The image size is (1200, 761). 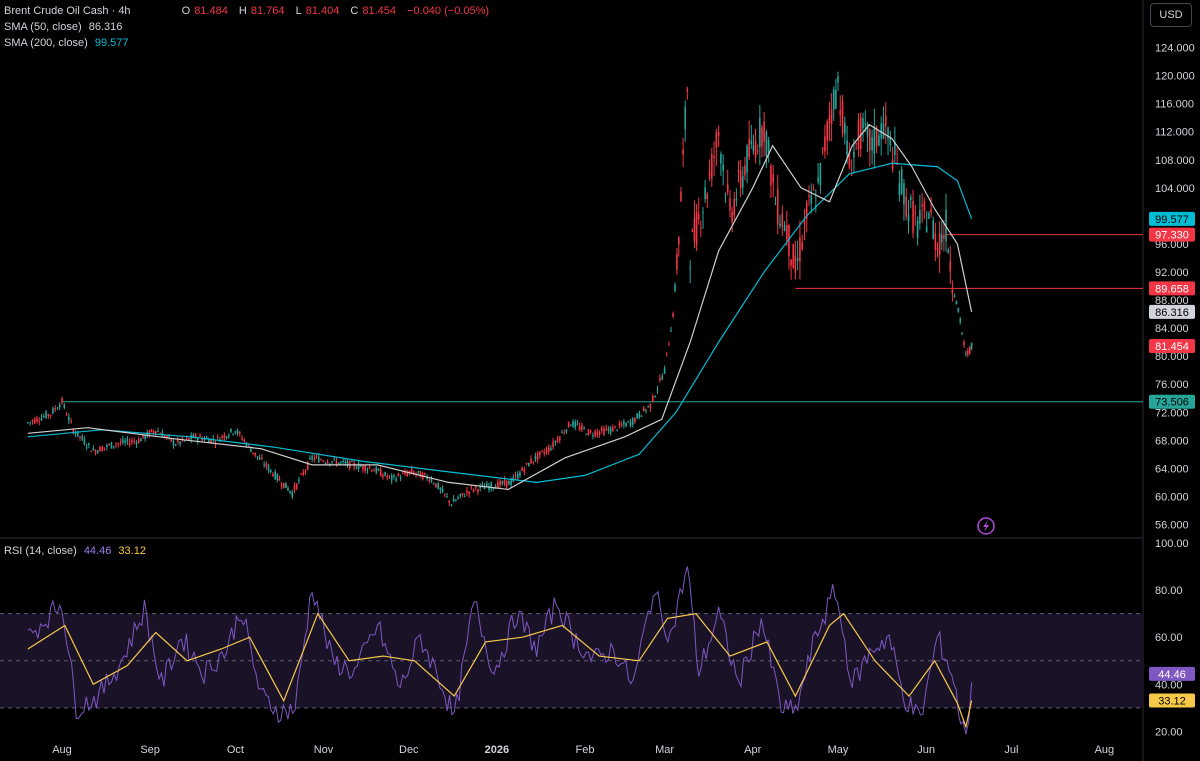 What do you see at coordinates (1172, 638) in the screenshot?
I see `rsi-axis: 100.00 80.00 60.00 40.00 20.00` at bounding box center [1172, 638].